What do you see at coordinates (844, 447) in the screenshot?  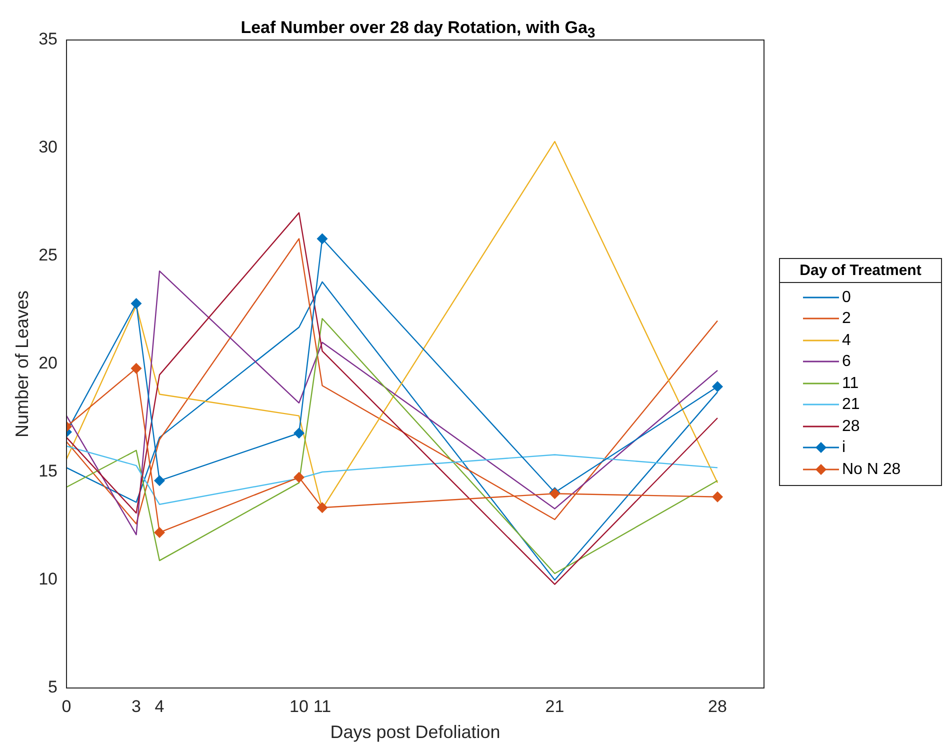 I see `legend-label: i` at bounding box center [844, 447].